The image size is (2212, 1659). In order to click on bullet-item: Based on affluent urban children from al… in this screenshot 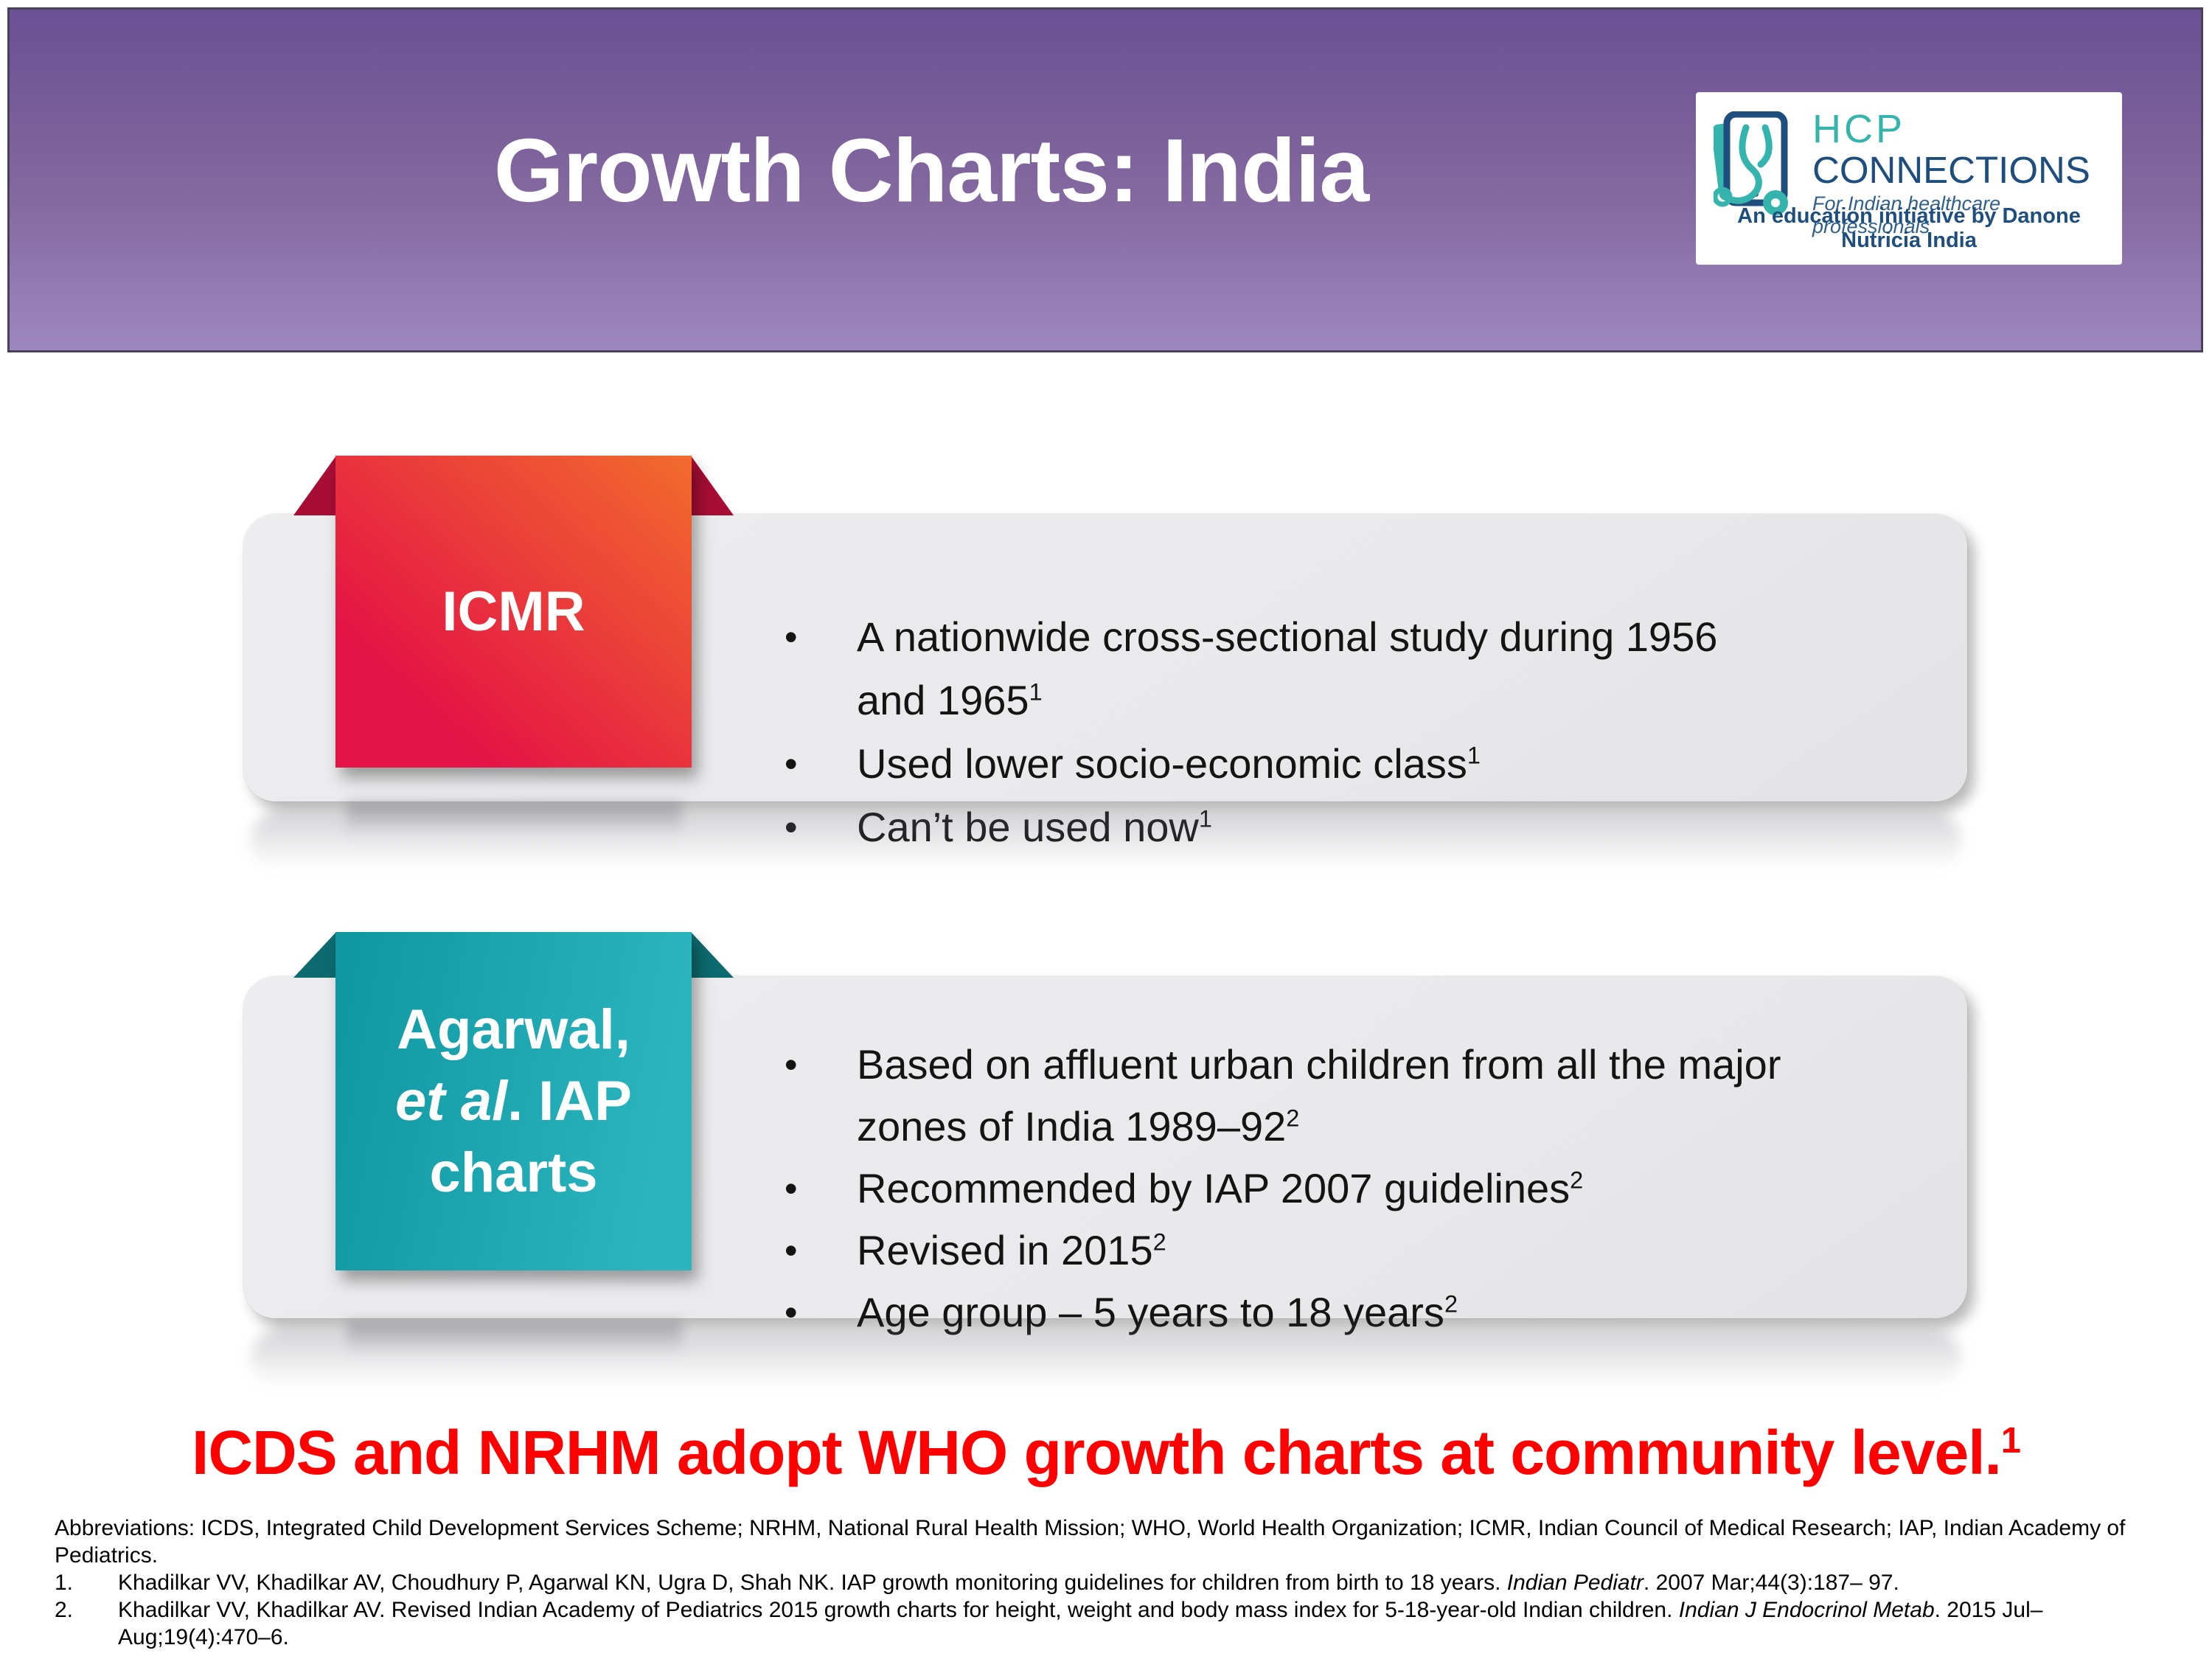, I will do `click(1377, 1096)`.